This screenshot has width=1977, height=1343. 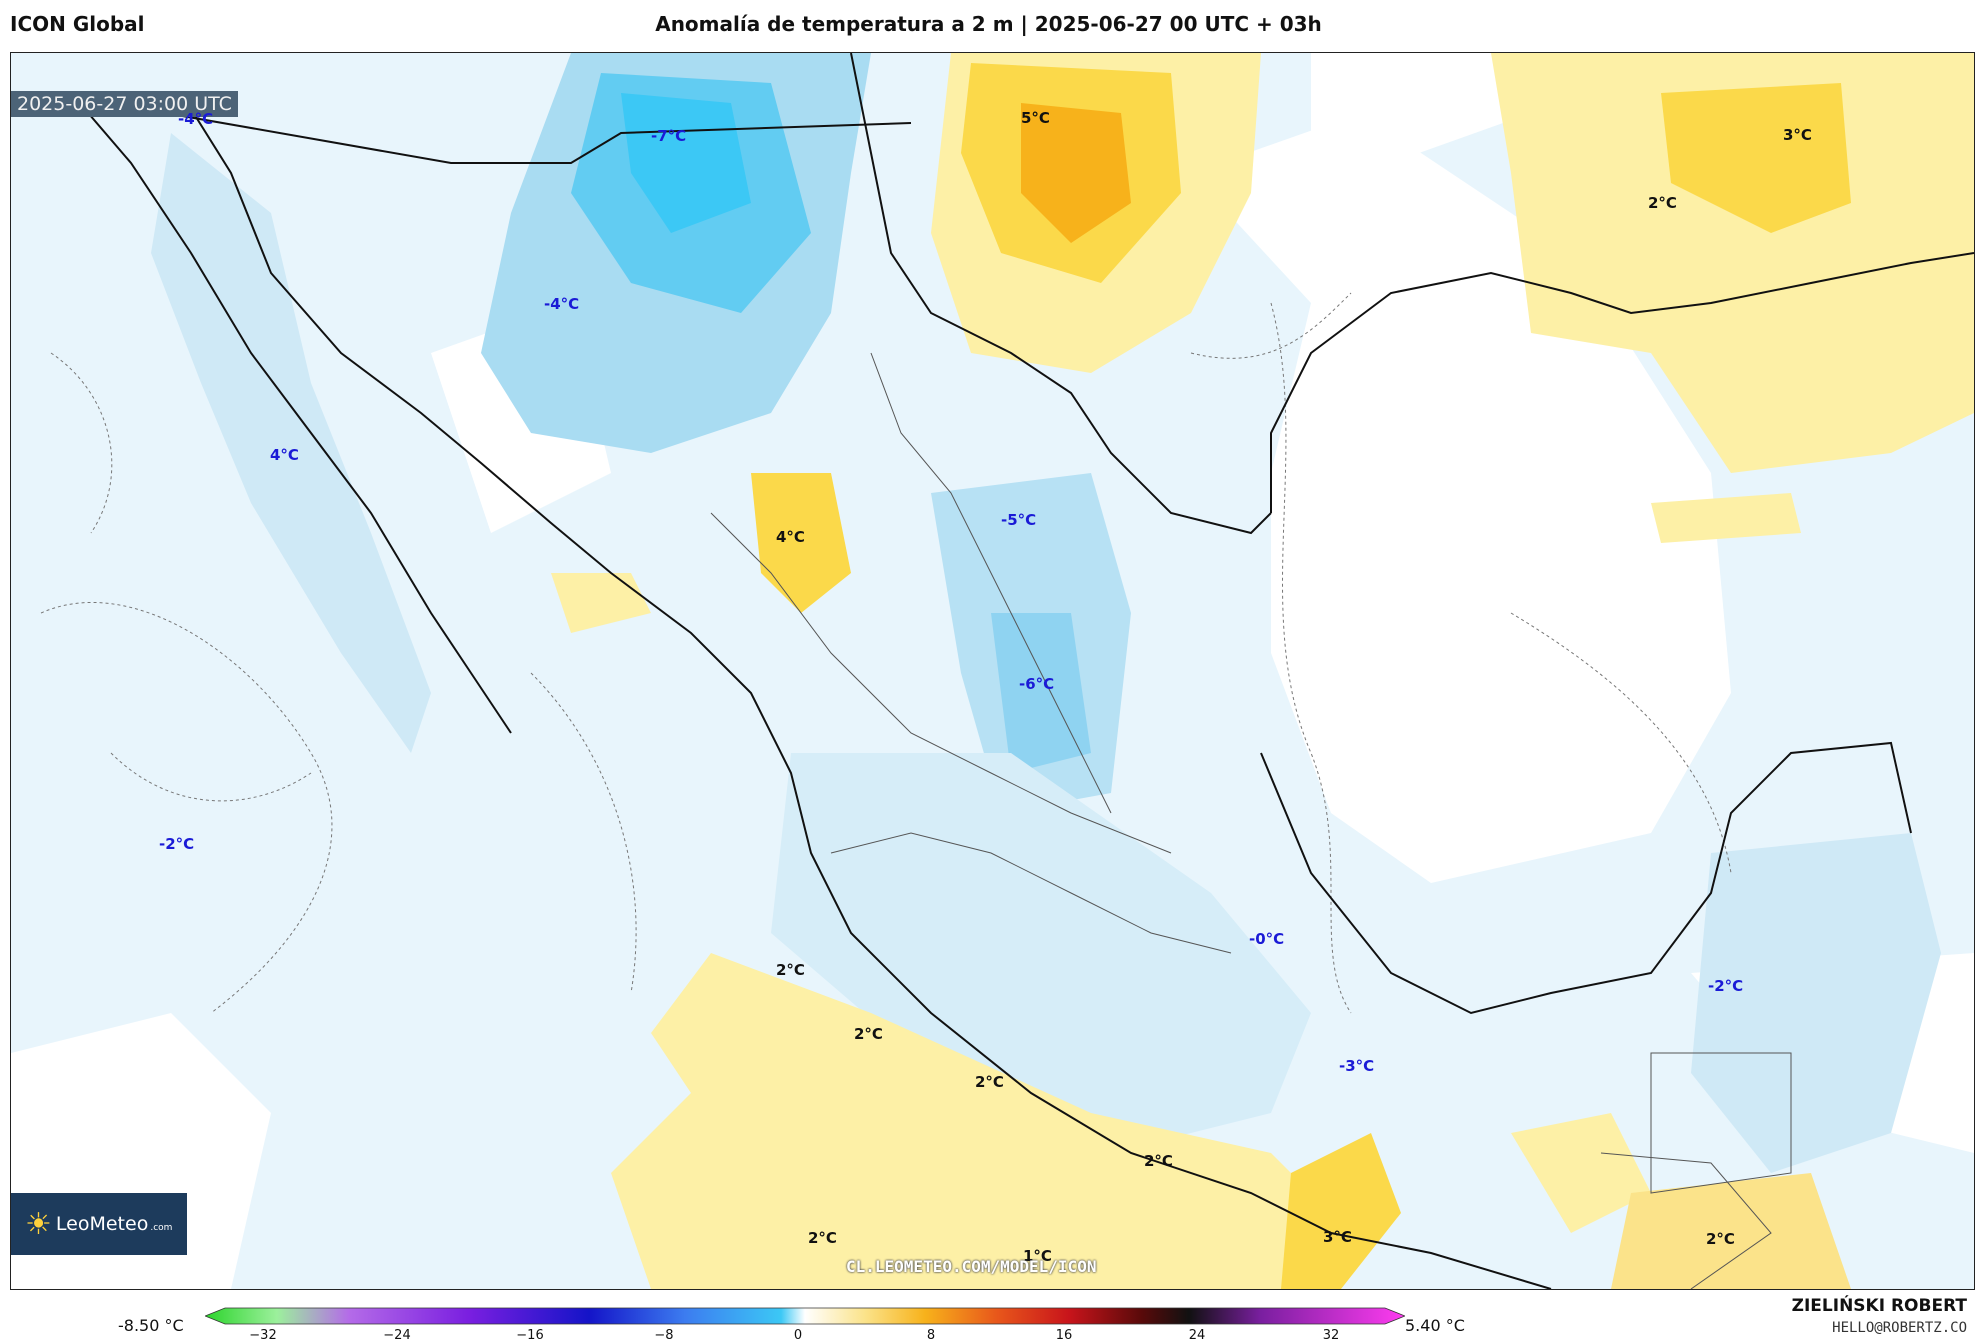 I want to click on leometeo-logo: ☀ LeoMeteo .com, so click(x=99, y=1224).